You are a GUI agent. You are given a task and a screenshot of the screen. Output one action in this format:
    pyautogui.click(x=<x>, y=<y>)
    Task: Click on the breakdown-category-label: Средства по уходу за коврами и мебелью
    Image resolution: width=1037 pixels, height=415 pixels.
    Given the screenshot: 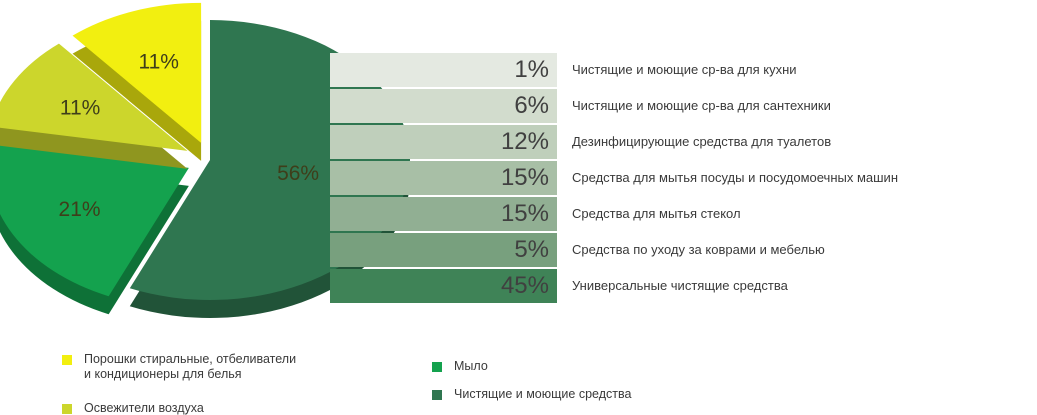 What is the action you would take?
    pyautogui.click(x=698, y=249)
    